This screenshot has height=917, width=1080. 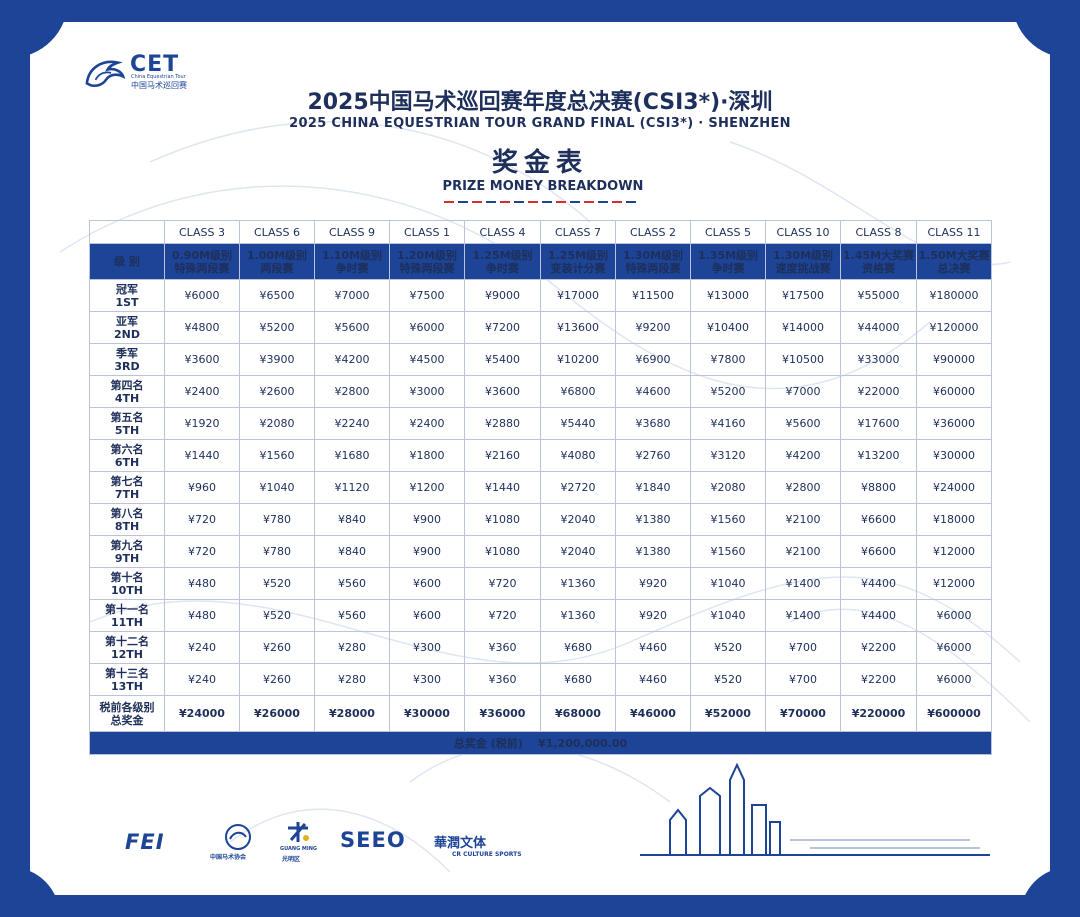 I want to click on level-cell: 1.25M级别 争时赛, so click(x=502, y=261).